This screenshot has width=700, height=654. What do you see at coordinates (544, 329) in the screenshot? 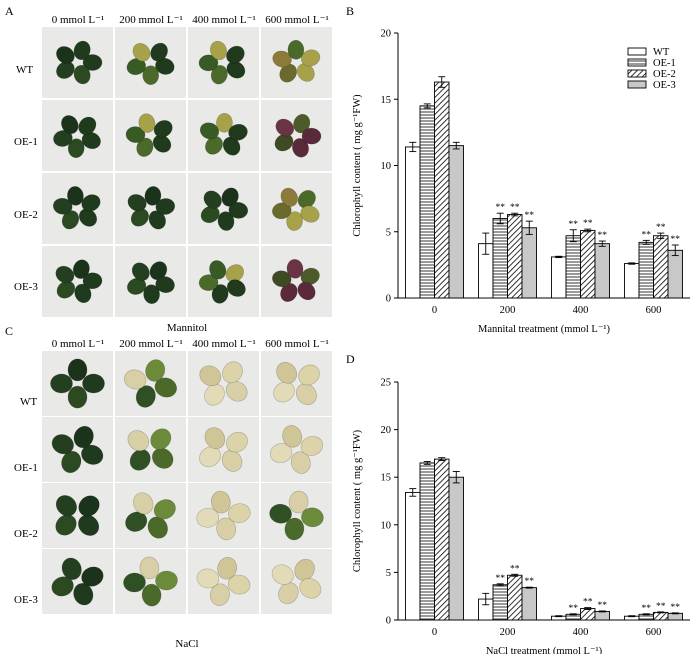
I see `x-axis-label: Mannital treatment (mmol L⁻¹)` at bounding box center [544, 329].